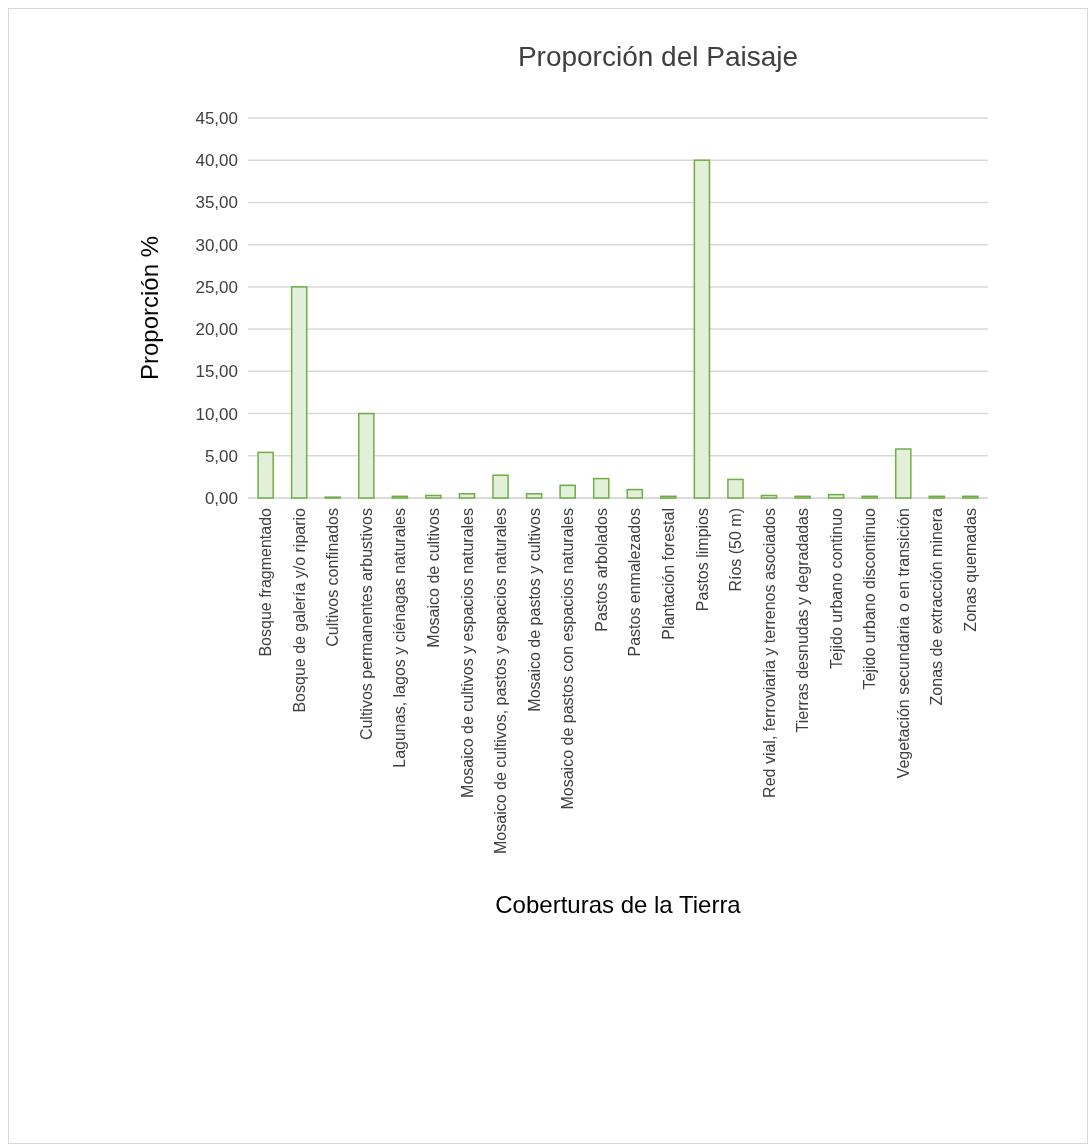  What do you see at coordinates (366, 624) in the screenshot?
I see `x-tick-label: Cultivos permanentes arbustivos` at bounding box center [366, 624].